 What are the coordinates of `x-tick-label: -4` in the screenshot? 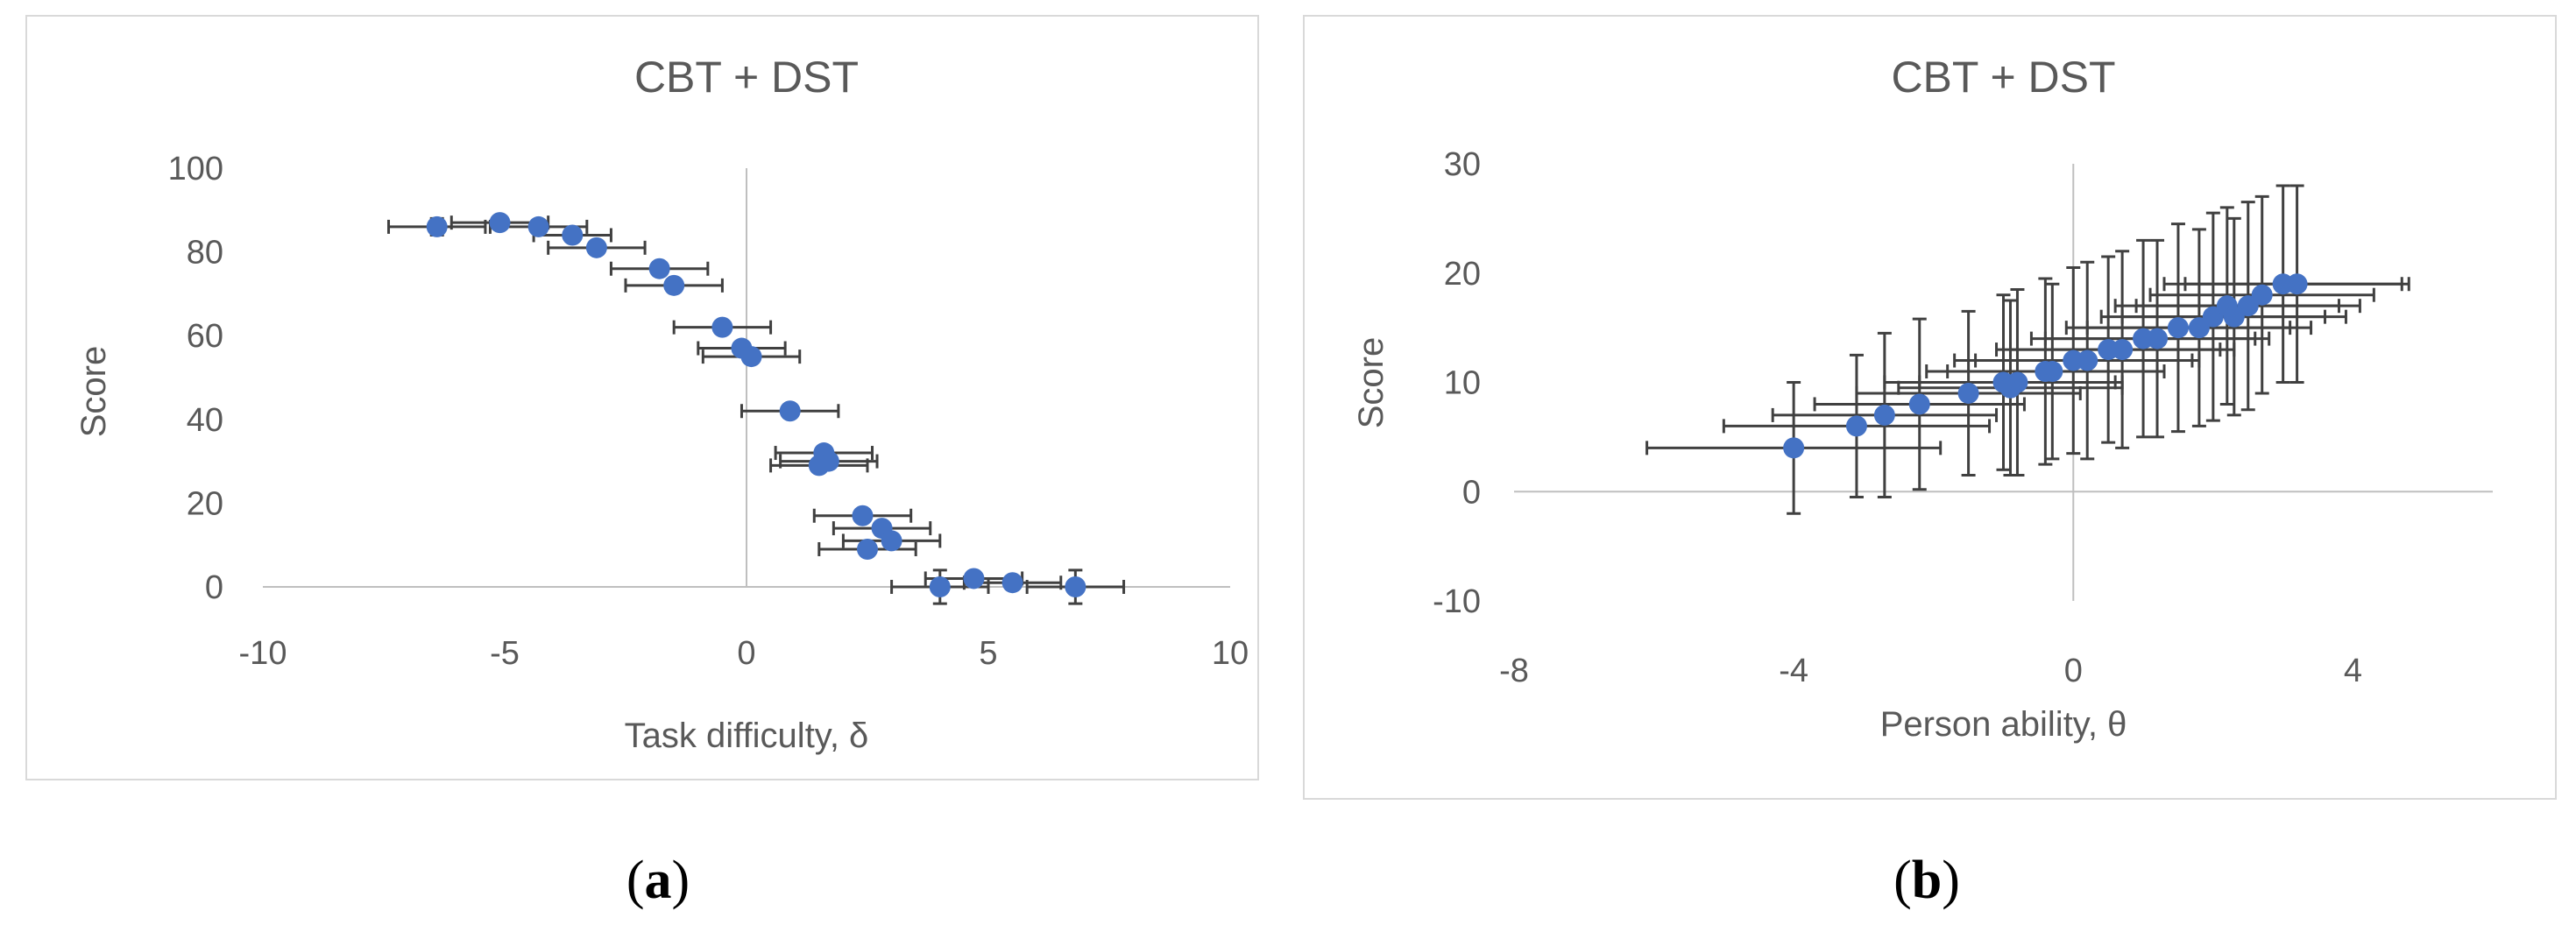 It's located at (1793, 671).